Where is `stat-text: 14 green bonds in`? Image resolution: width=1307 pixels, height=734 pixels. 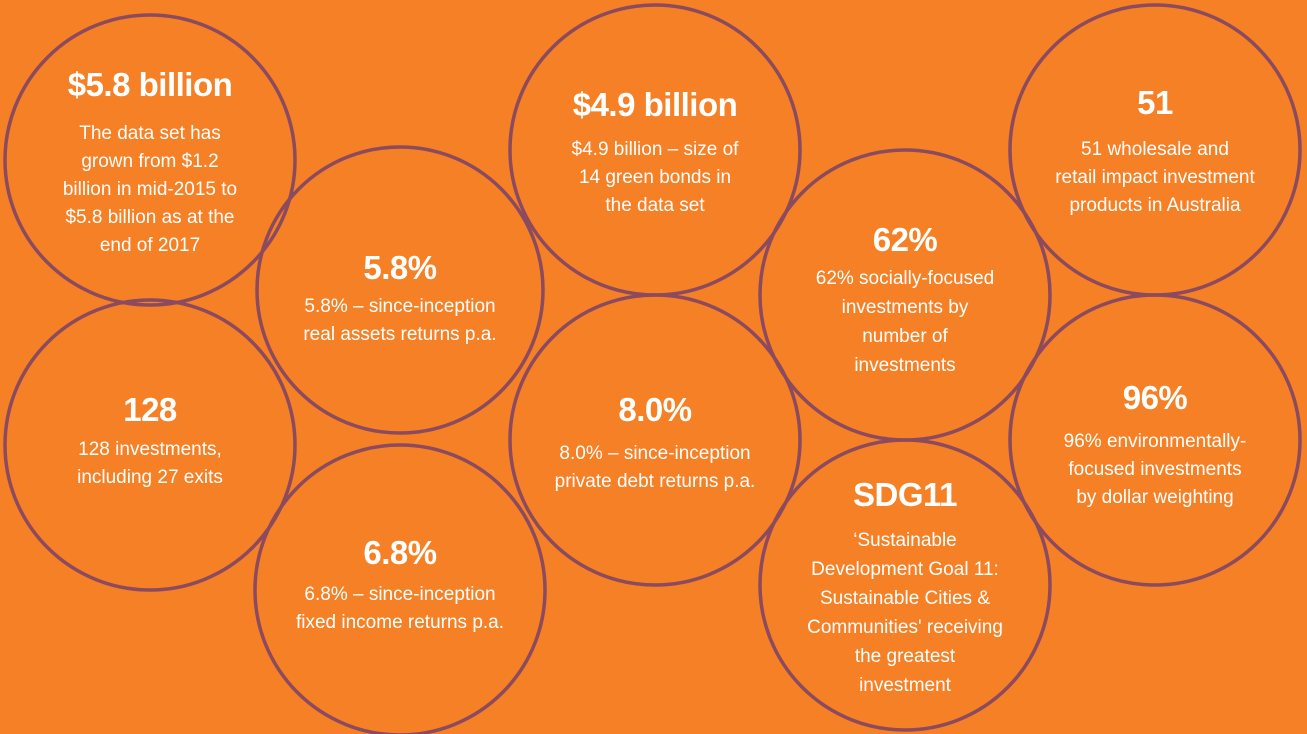 stat-text: 14 green bonds in is located at coordinates (655, 177).